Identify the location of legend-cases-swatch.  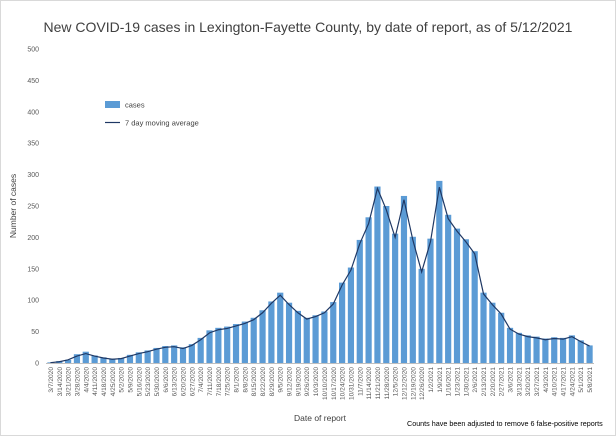
(112, 104).